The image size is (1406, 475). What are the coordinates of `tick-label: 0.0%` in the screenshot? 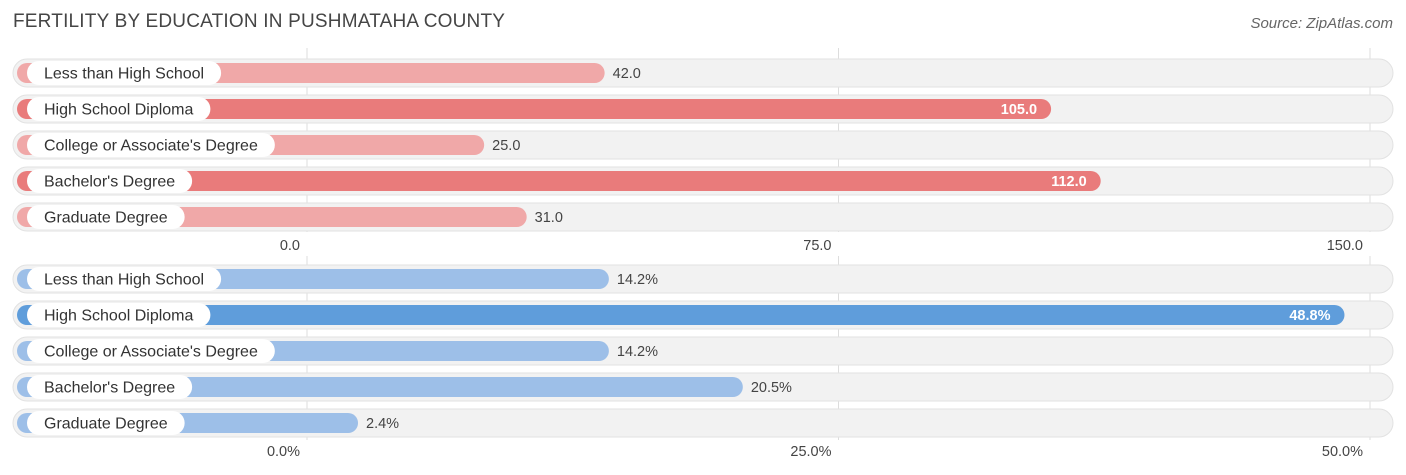 It's located at (283, 452).